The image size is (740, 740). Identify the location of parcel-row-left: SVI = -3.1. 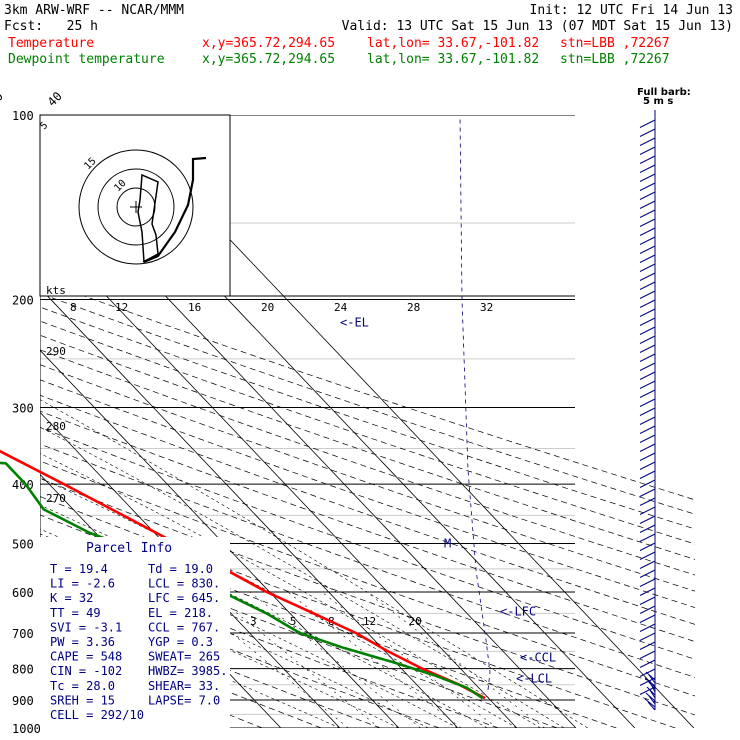
(86, 627).